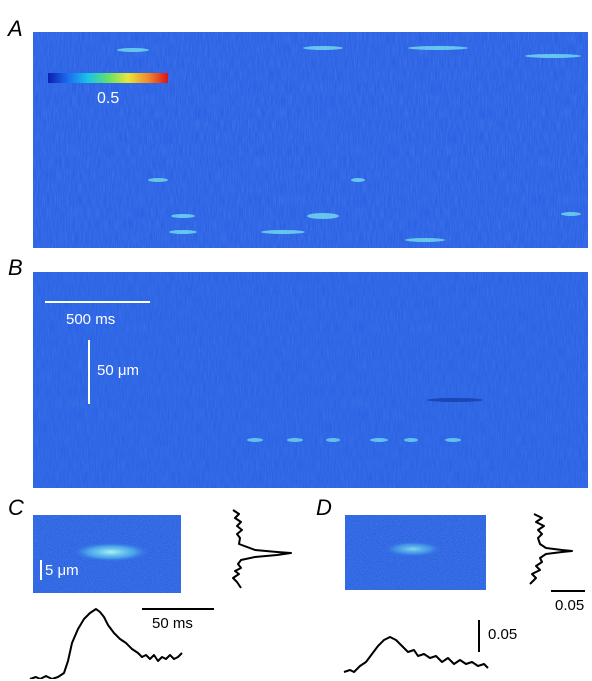  I want to click on spatial-profile-d, so click(551, 549).